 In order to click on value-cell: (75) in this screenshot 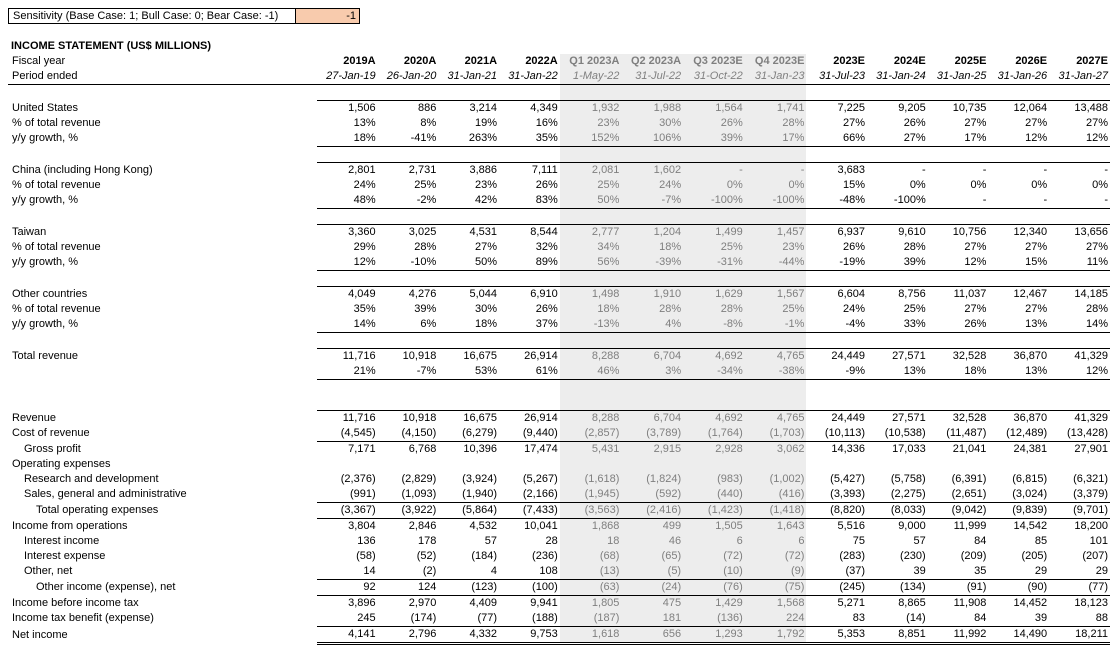, I will do `click(775, 587)`.